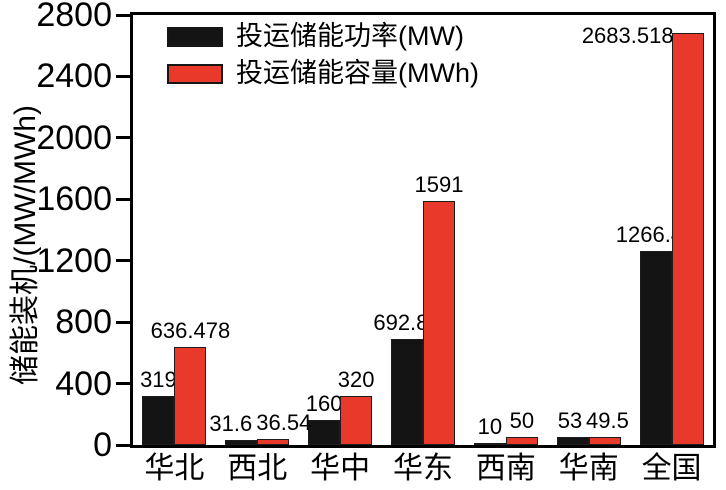  Describe the element at coordinates (83, 383) in the screenshot. I see `y-tick-label: 400` at that location.